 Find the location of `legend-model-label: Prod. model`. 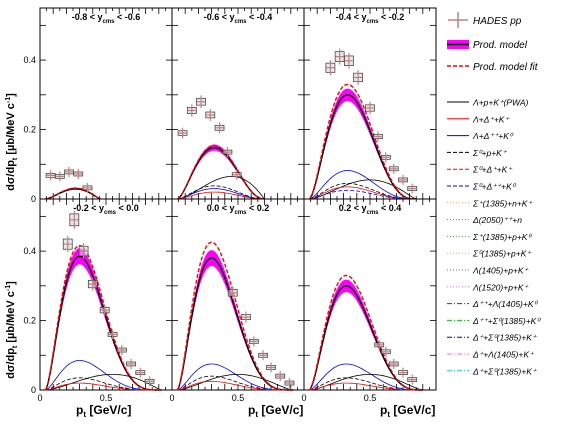

legend-model-label: Prod. model is located at coordinates (500, 45).